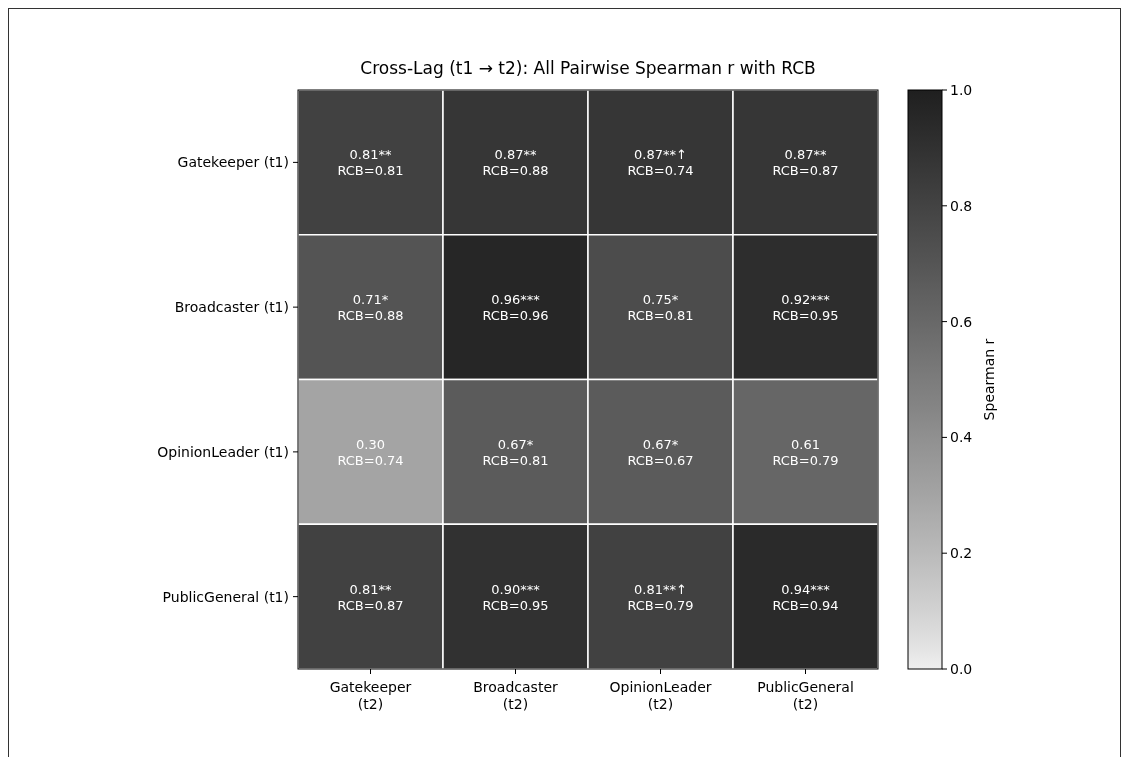 Image resolution: width=1129 pixels, height=757 pixels. Describe the element at coordinates (961, 437) in the screenshot. I see `color-bar-label: 0.4` at that location.